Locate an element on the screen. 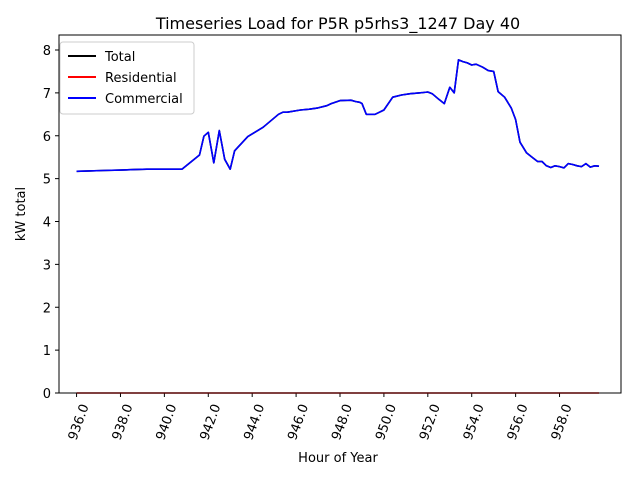 Image resolution: width=640 pixels, height=480 pixels. y-tick-label: 5 is located at coordinates (47, 180).